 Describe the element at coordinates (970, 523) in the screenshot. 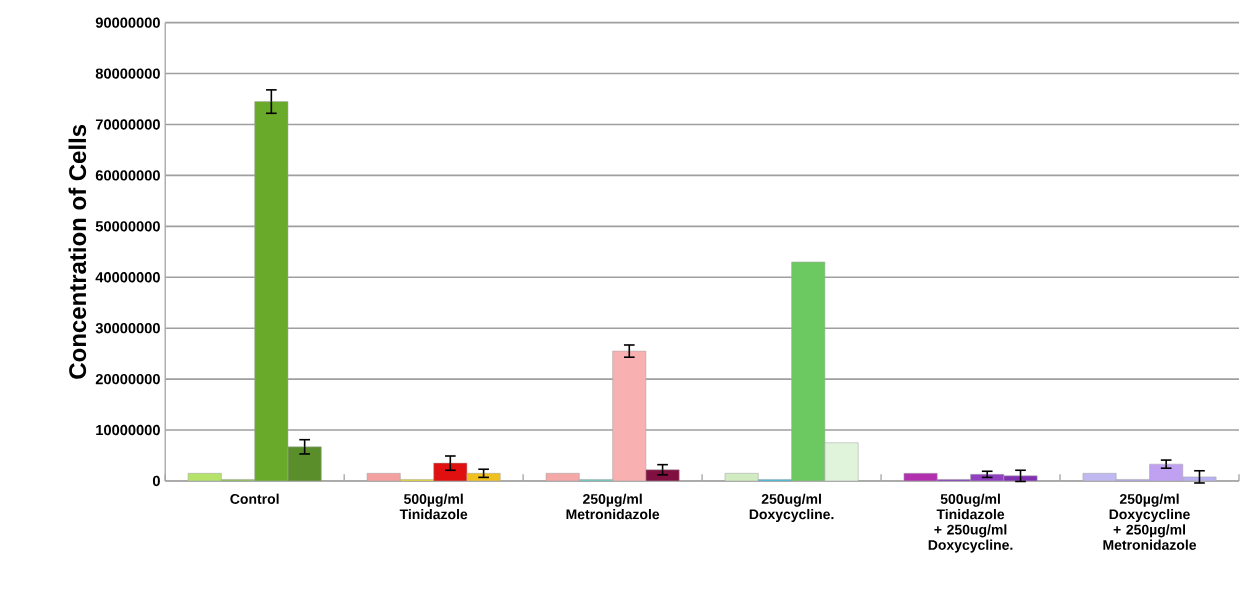

I see `x-tick-label: 500ug/ml Tinidazole + 250ug/ml Doxycycline.` at that location.